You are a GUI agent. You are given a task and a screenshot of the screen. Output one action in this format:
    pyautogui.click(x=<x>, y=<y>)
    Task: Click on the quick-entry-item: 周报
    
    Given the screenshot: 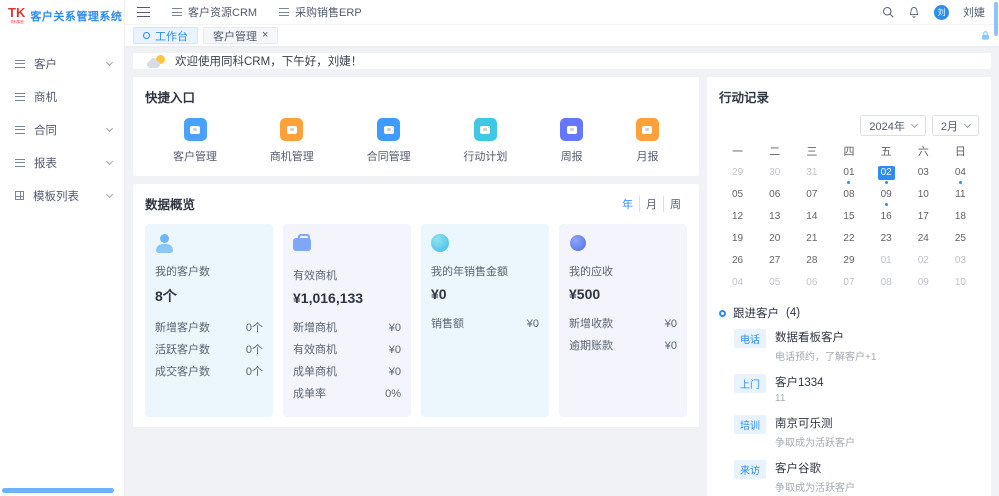 What is the action you would take?
    pyautogui.click(x=572, y=141)
    